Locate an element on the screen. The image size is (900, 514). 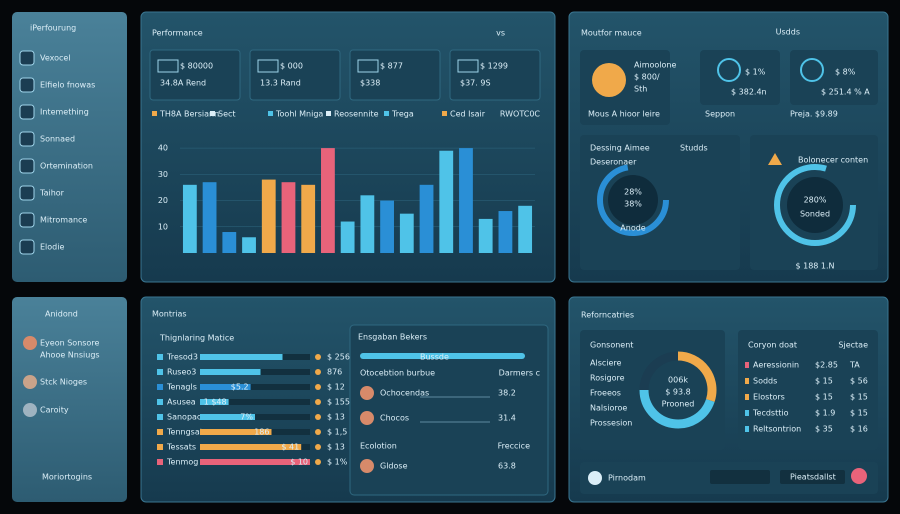
person-value: 38.2 is located at coordinates (507, 393).